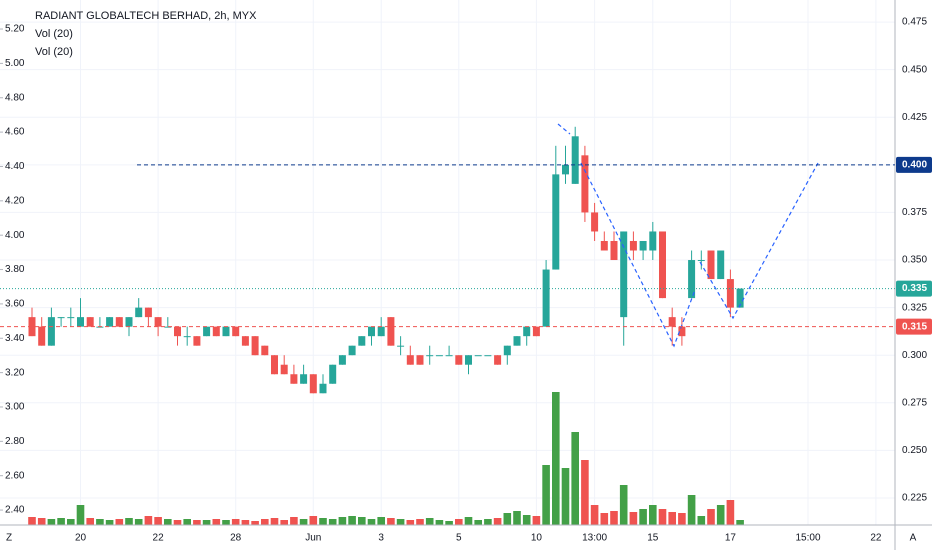 The height and width of the screenshot is (550, 932). What do you see at coordinates (914, 450) in the screenshot?
I see `y-tick-label: 0.250` at bounding box center [914, 450].